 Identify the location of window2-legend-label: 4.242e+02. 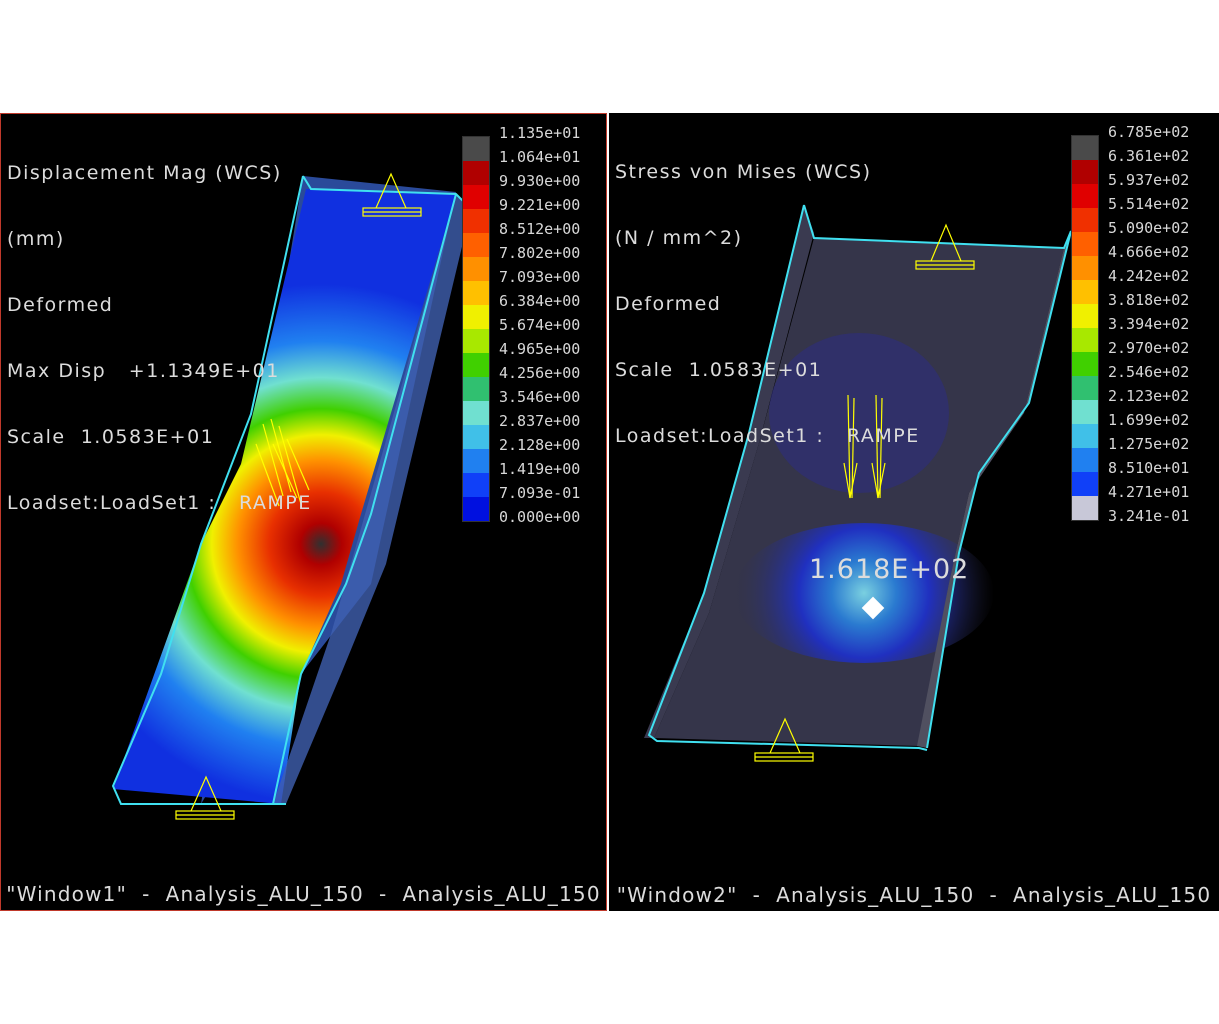
(1149, 276).